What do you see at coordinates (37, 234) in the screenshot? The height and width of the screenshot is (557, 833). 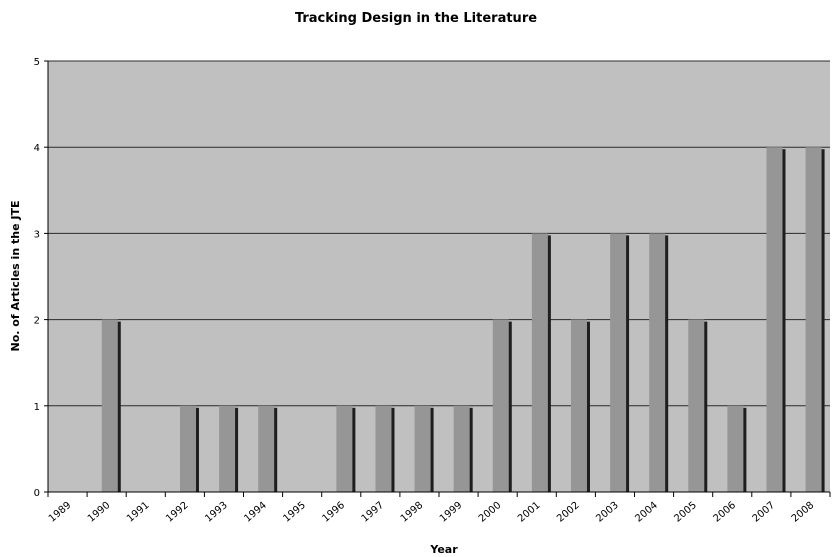 I see `y-tick-label: 3` at bounding box center [37, 234].